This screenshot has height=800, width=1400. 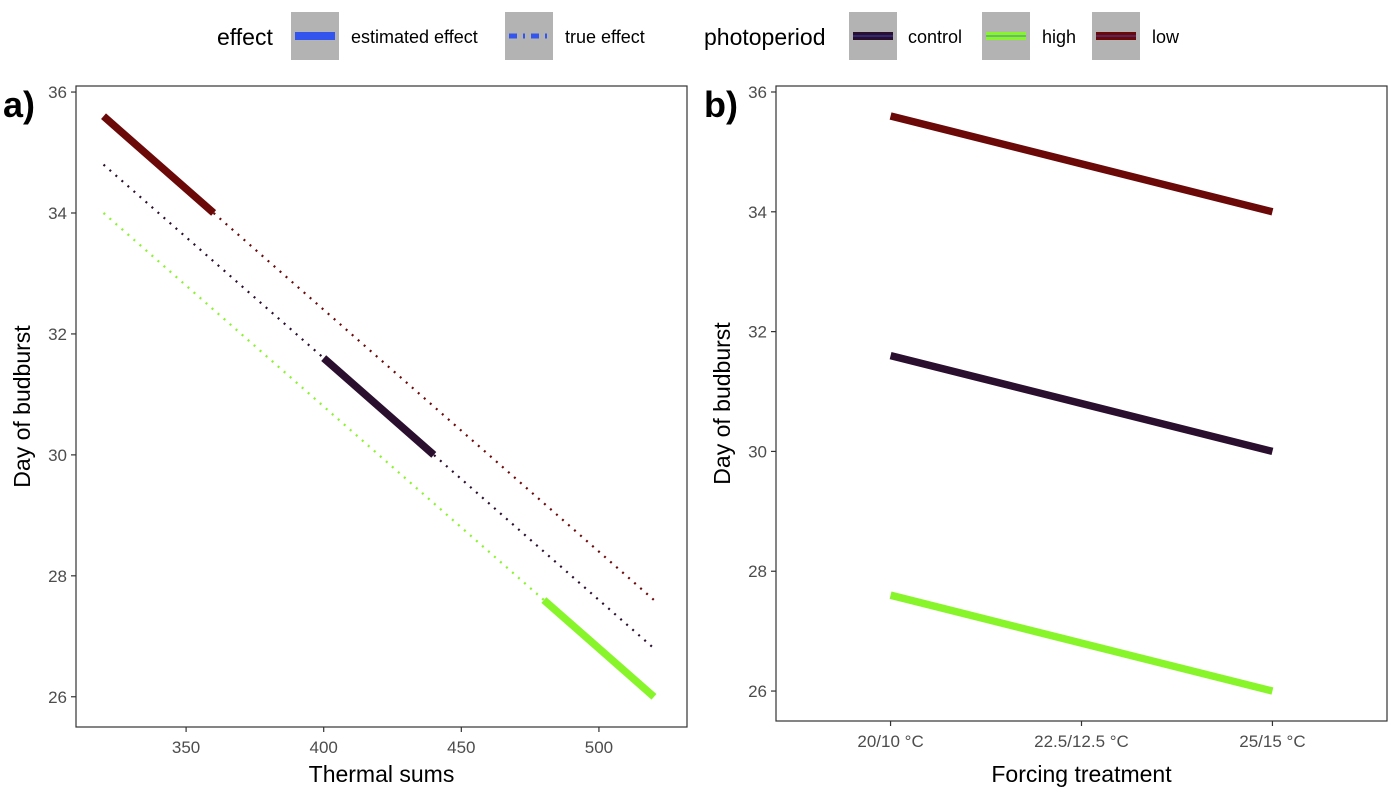 What do you see at coordinates (1081, 774) in the screenshot?
I see `x-axis-title: Forcing treatment` at bounding box center [1081, 774].